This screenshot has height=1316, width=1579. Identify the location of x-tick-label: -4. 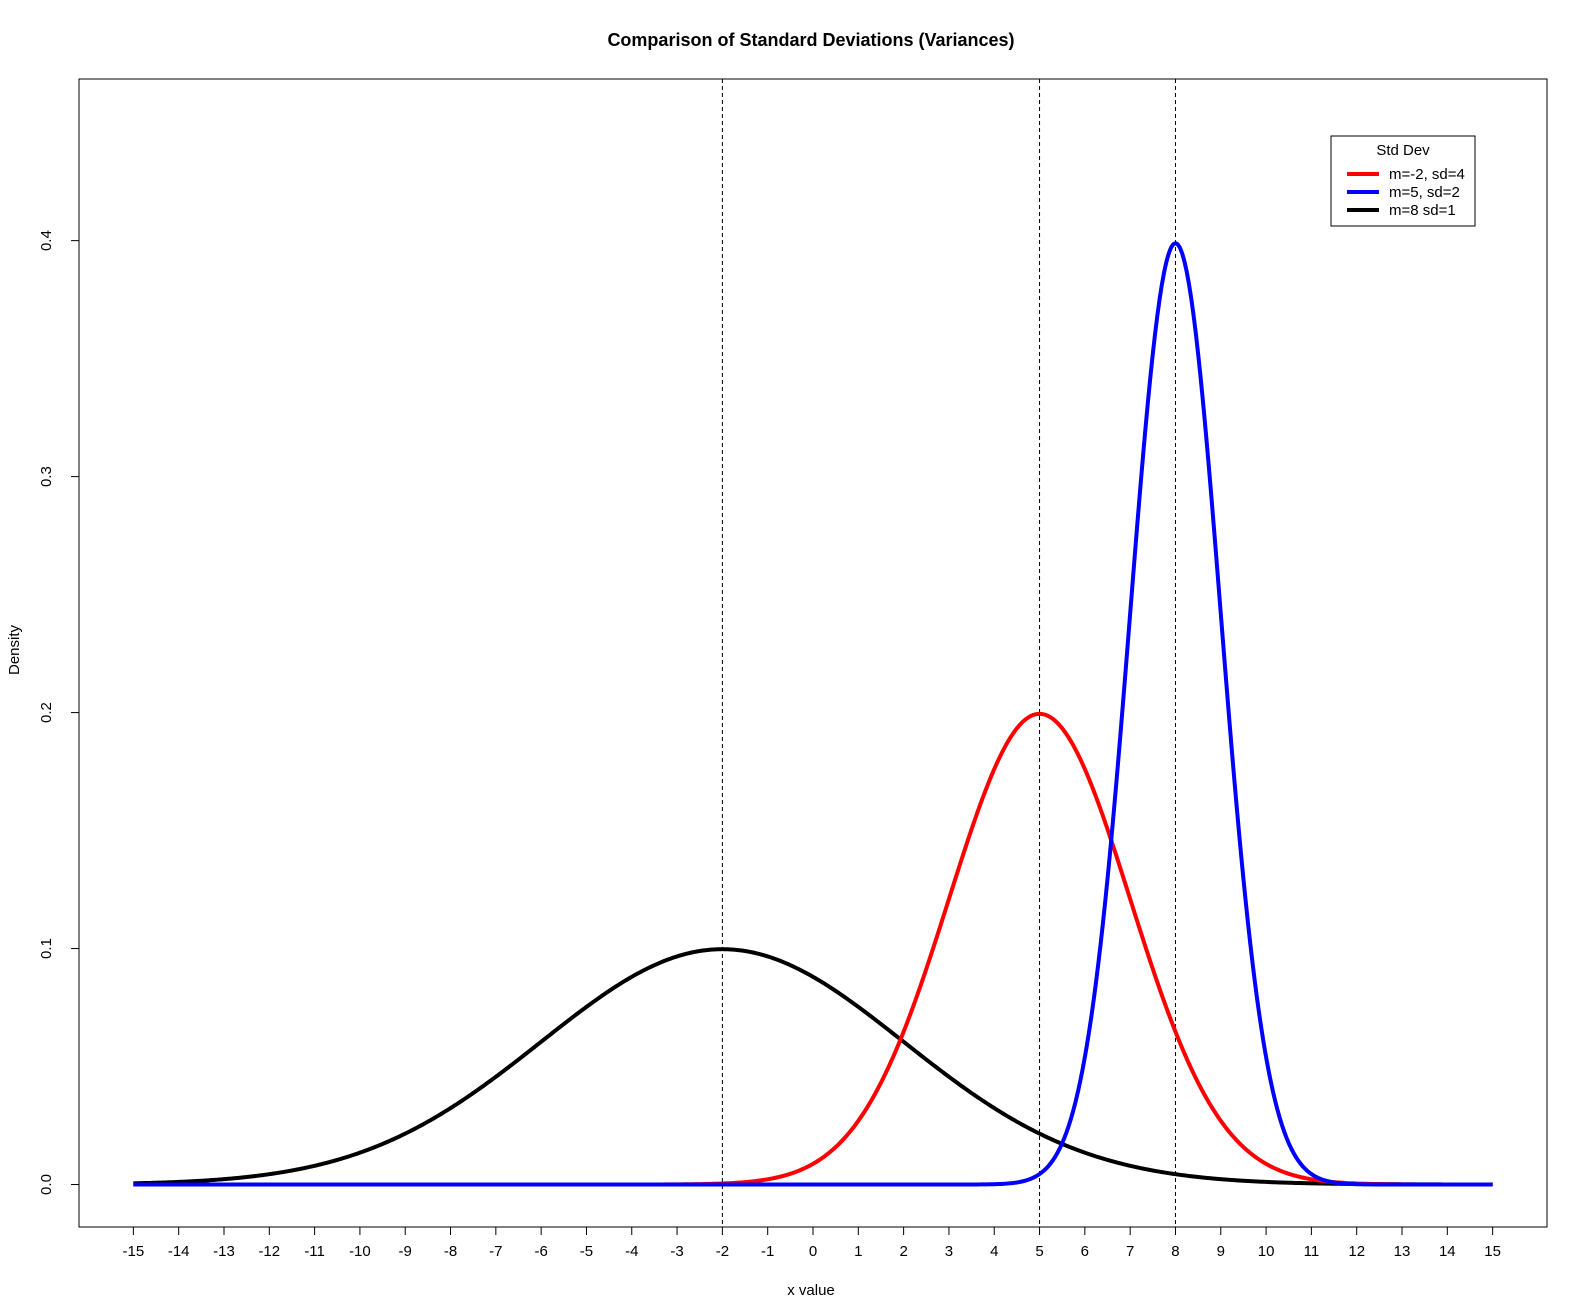
(631, 1251).